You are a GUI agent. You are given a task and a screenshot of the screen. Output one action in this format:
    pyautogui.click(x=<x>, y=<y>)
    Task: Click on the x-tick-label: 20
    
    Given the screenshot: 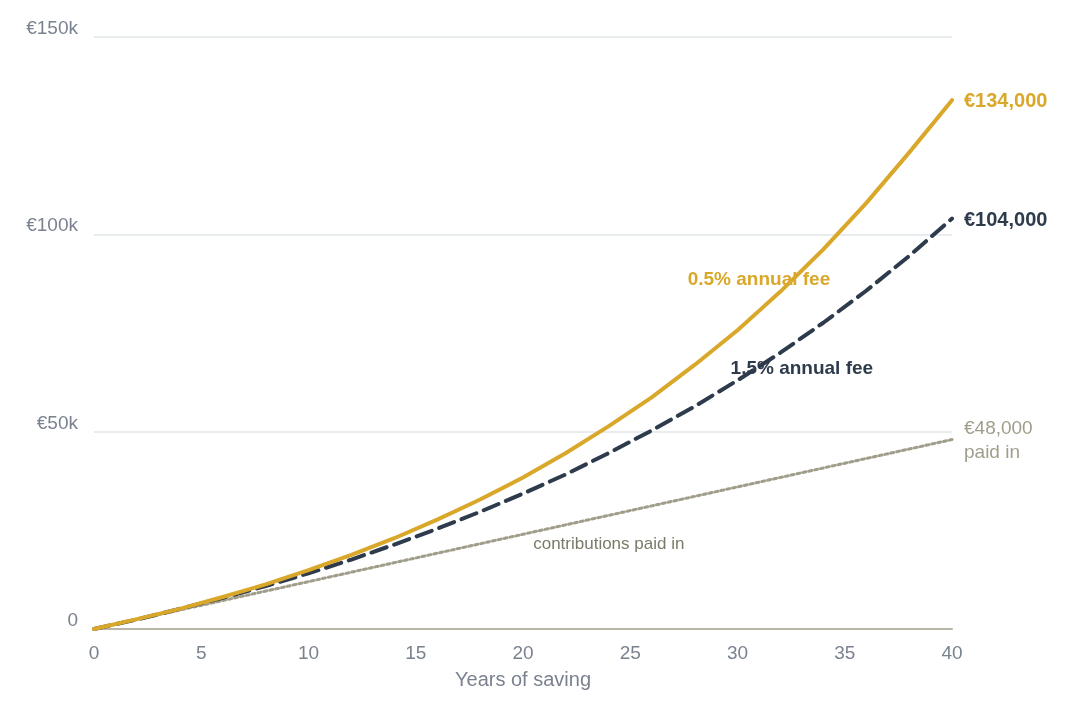 What is the action you would take?
    pyautogui.click(x=523, y=652)
    